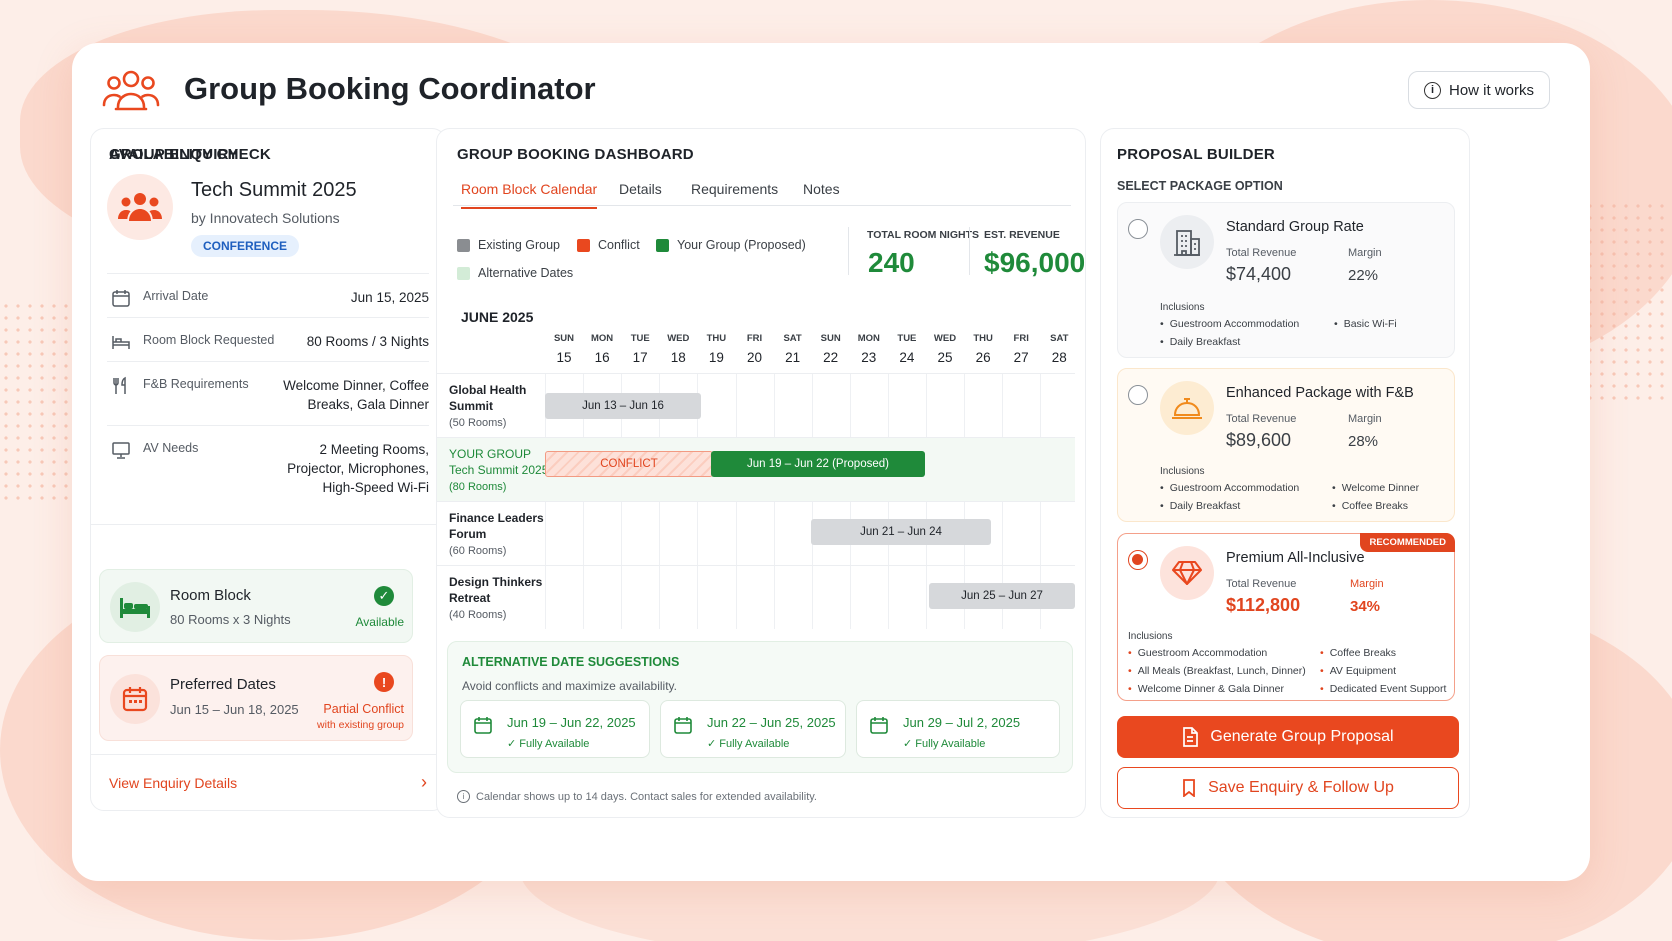  Describe the element at coordinates (1479, 90) in the screenshot. I see `how-it-works-button: i How it works` at that location.